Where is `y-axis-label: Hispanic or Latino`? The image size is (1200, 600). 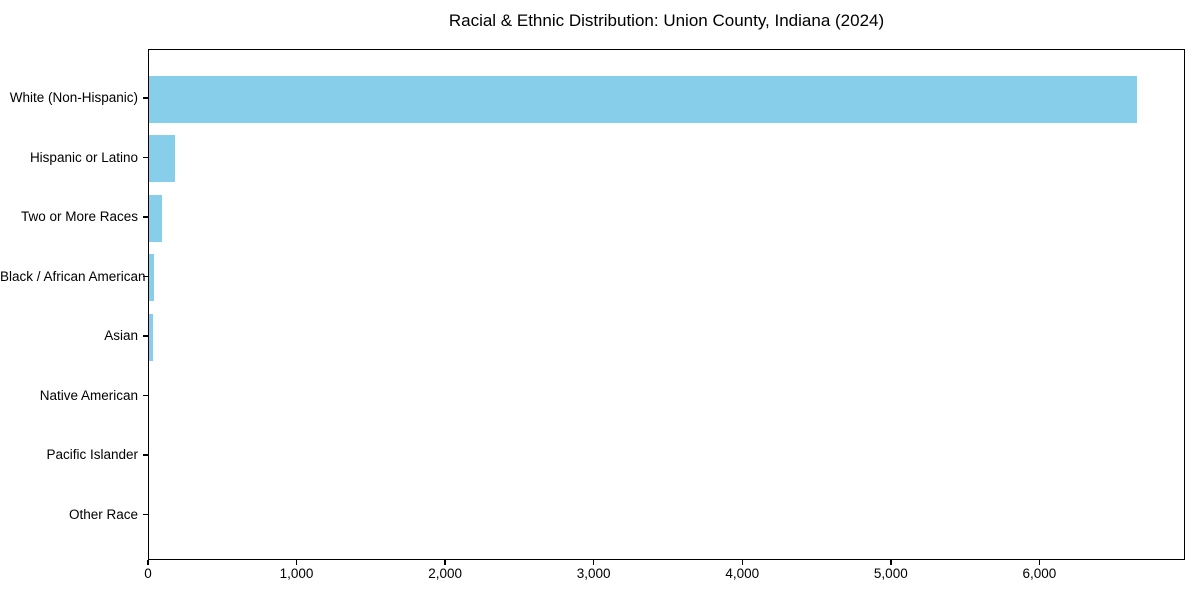
y-axis-label: Hispanic or Latino is located at coordinates (83, 157).